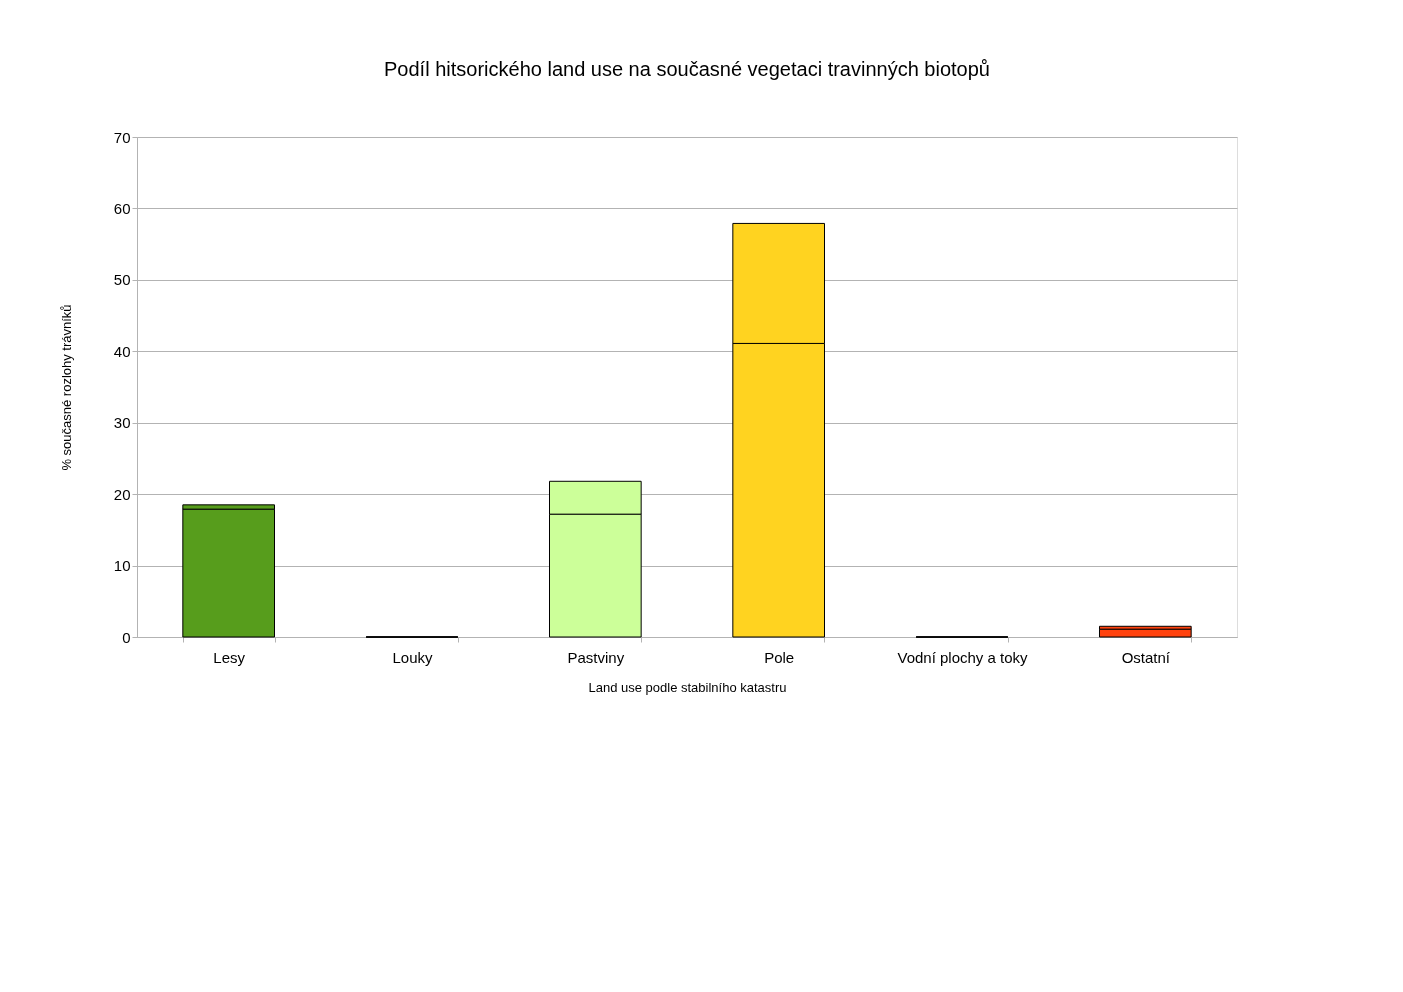 This screenshot has width=1403, height=992. What do you see at coordinates (122, 208) in the screenshot?
I see `y-tick-label: 60` at bounding box center [122, 208].